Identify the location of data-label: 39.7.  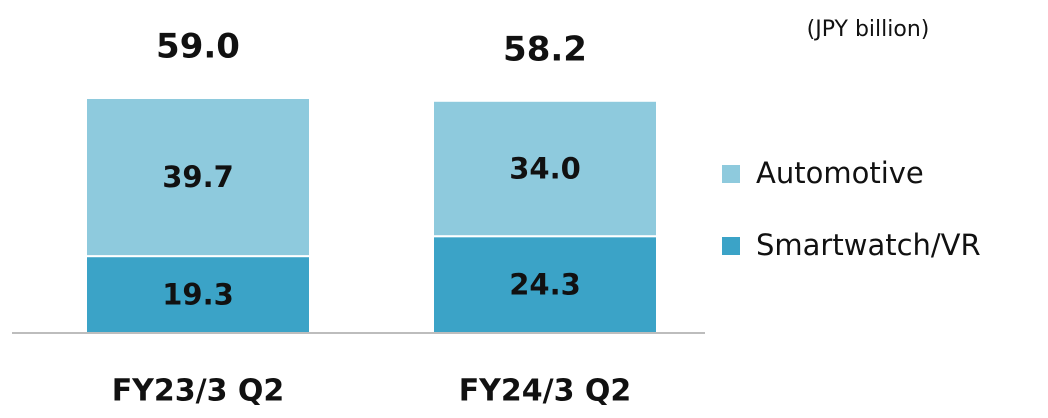
(198, 177).